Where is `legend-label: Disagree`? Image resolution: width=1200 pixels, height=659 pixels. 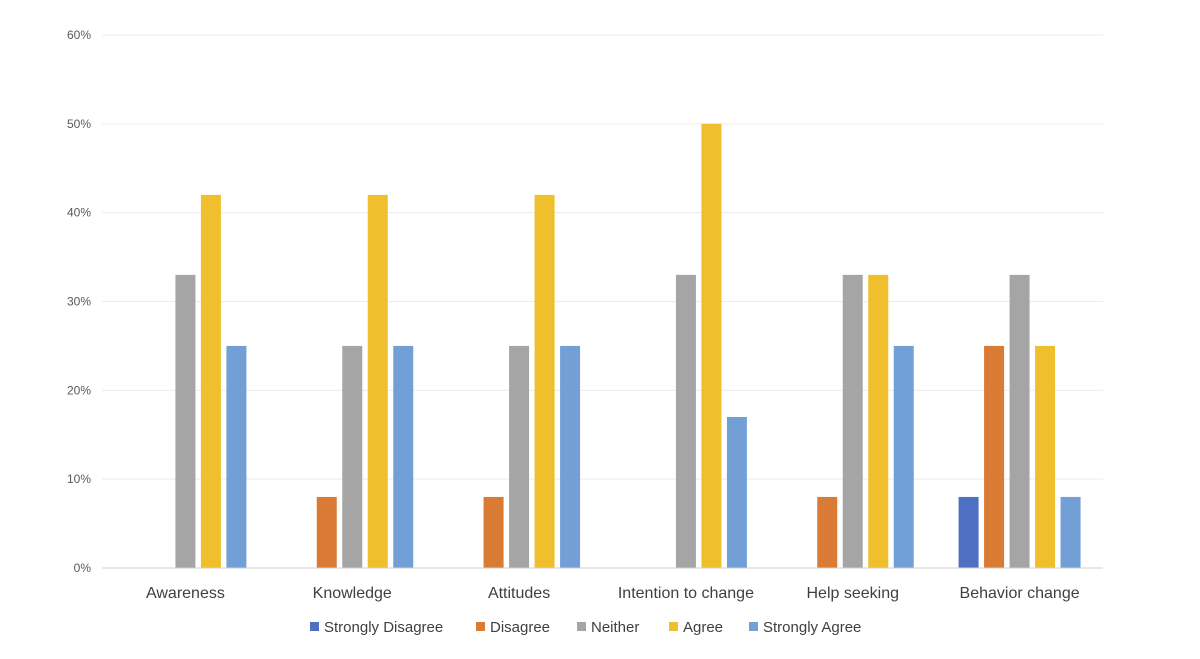
legend-label: Disagree is located at coordinates (520, 627).